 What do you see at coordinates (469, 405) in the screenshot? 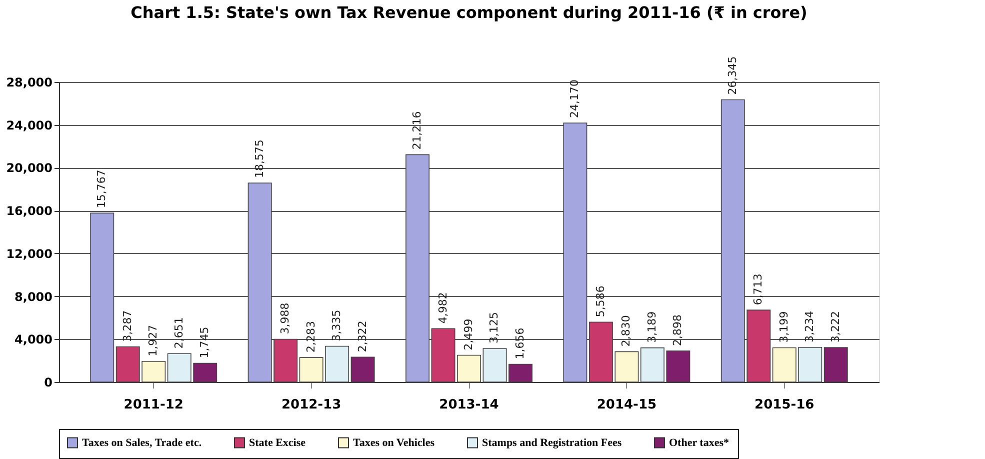
I see `x-tick-label: 2013-14` at bounding box center [469, 405].